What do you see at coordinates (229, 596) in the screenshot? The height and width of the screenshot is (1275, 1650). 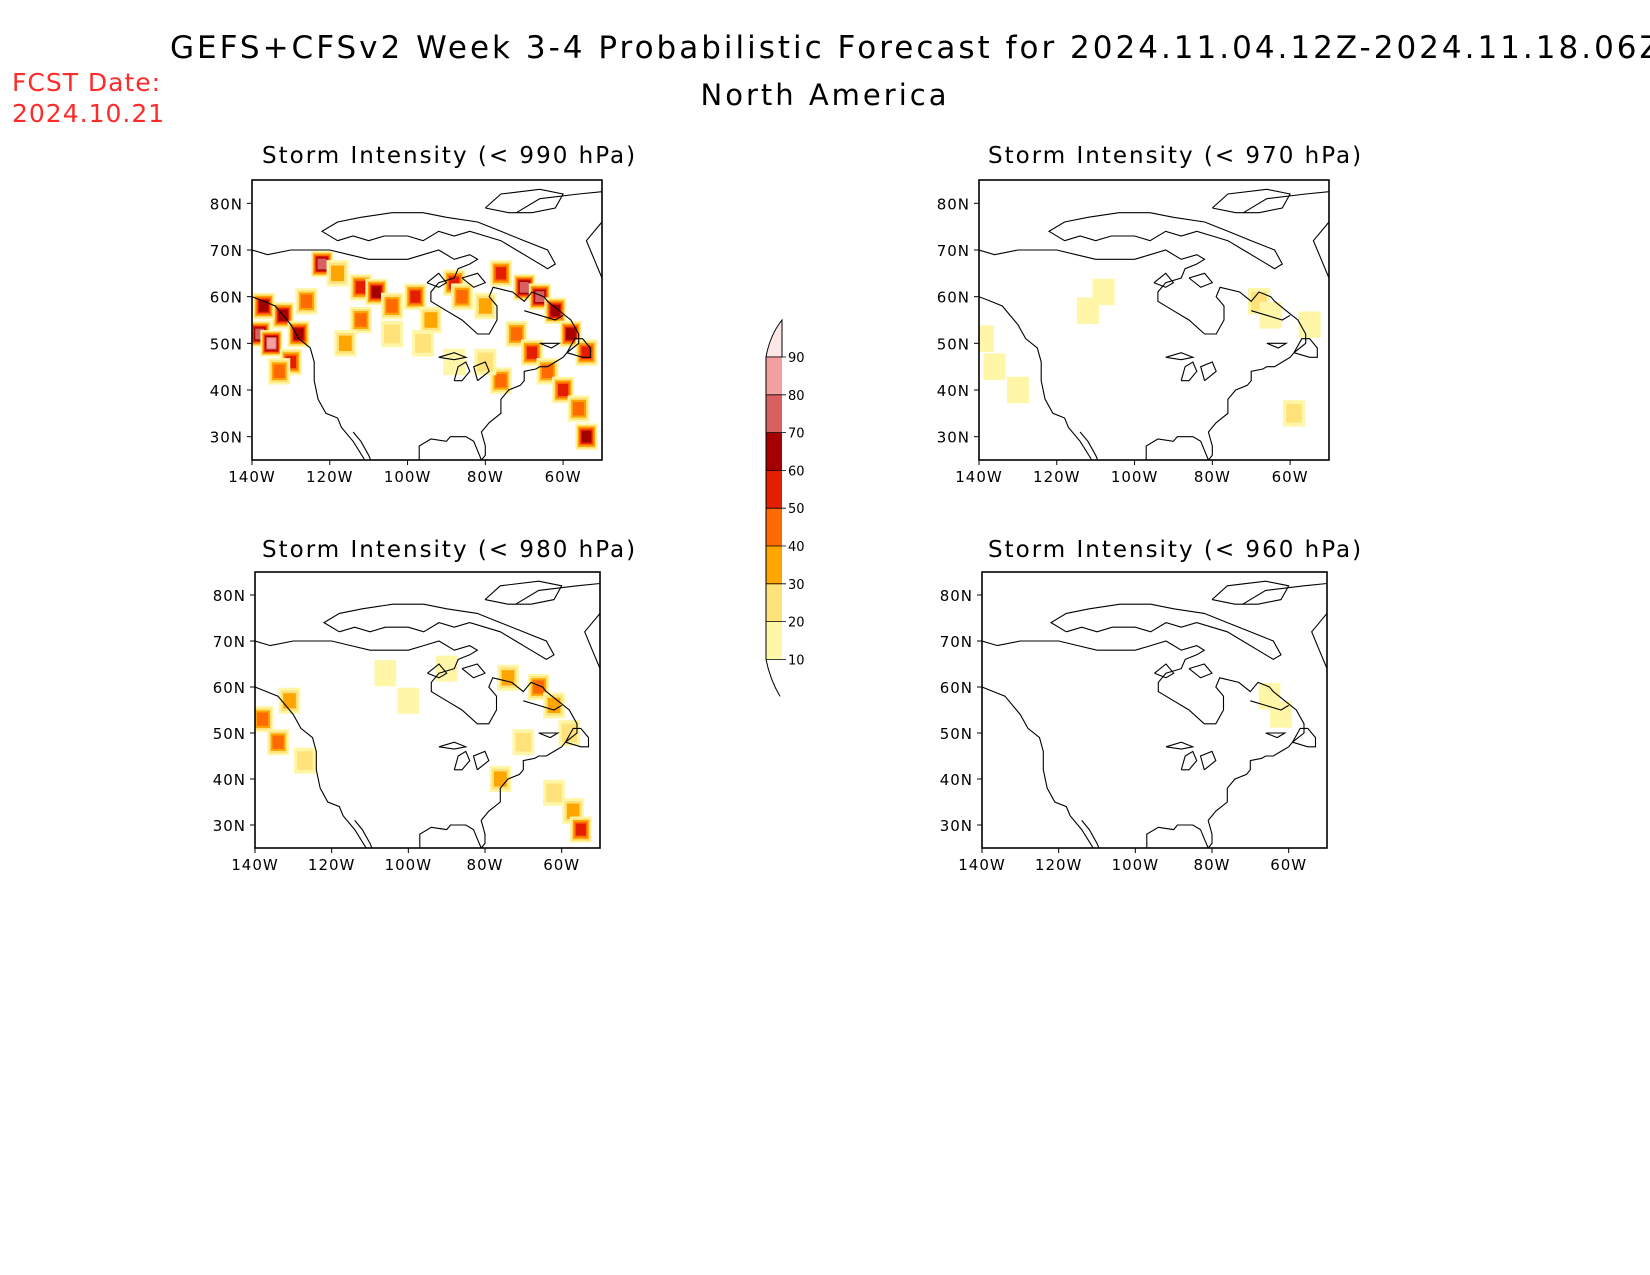 I see `lat-tick-label: 80N` at bounding box center [229, 596].